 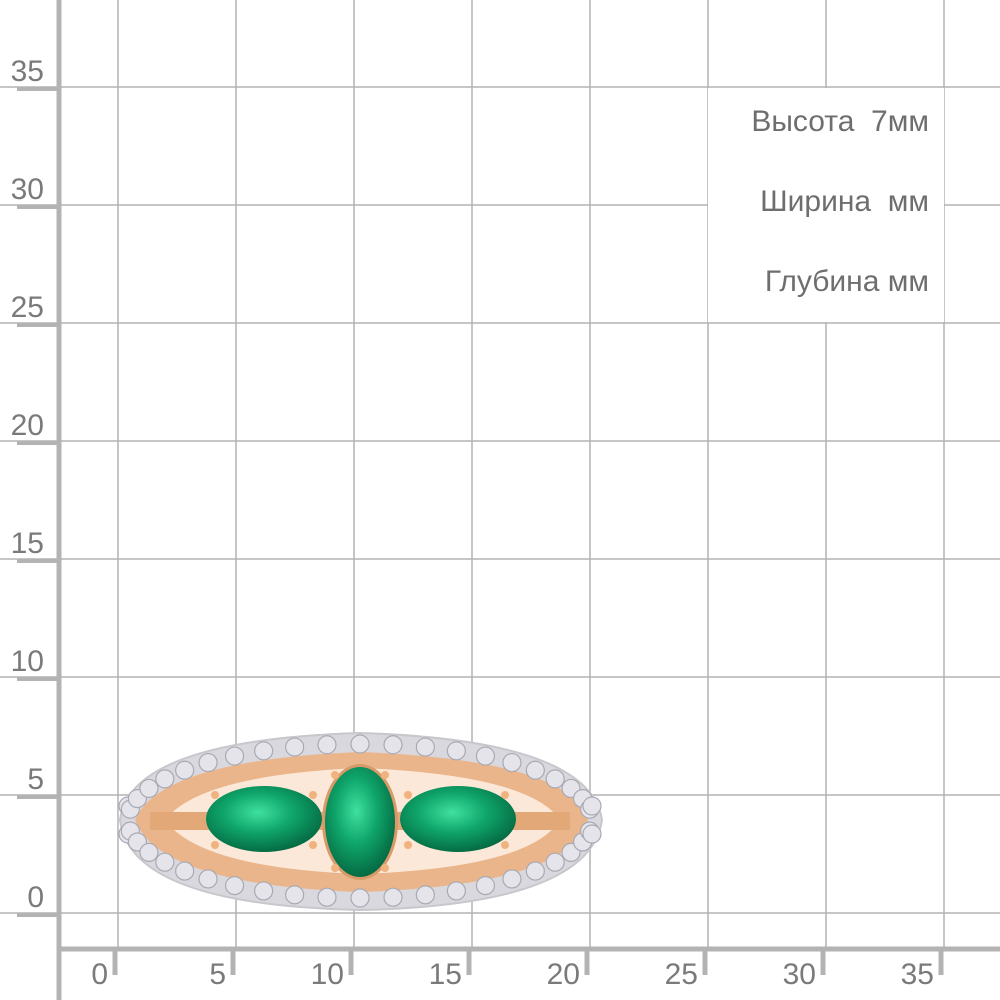 I want to click on side-emerald-right, so click(x=458, y=819).